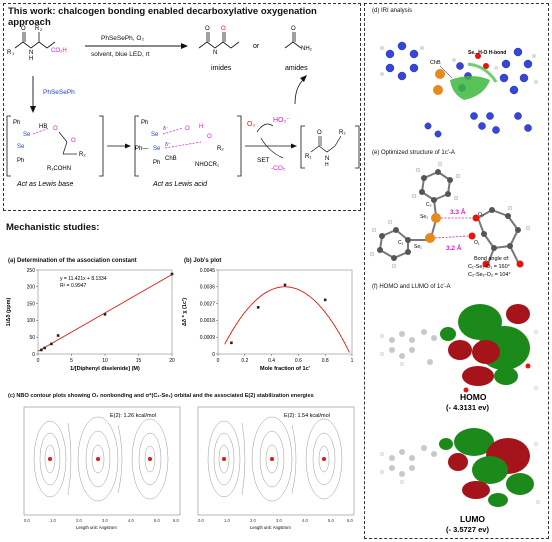 The width and height of the screenshot is (552, 542). Describe the element at coordinates (271, 361) in the screenshot. I see `x-tick-label: 0.4` at that location.